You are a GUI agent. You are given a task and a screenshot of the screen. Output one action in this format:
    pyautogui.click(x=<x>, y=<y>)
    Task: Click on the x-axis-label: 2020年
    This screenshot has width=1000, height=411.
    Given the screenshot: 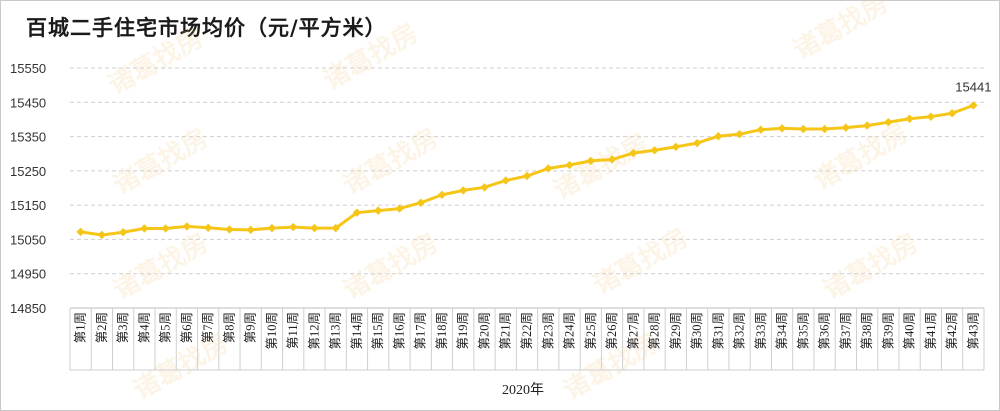 What is the action you would take?
    pyautogui.click(x=523, y=390)
    